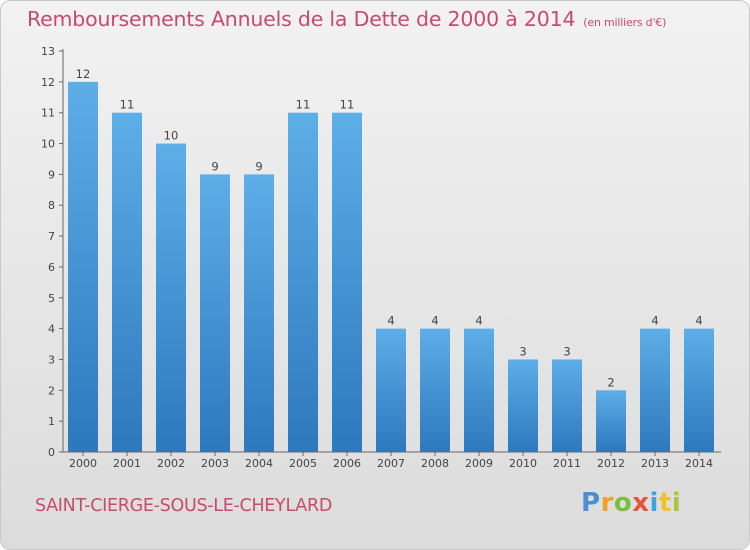 The image size is (750, 550). What do you see at coordinates (625, 22) in the screenshot?
I see `chart-title-unit: (en milliers d'€)` at bounding box center [625, 22].